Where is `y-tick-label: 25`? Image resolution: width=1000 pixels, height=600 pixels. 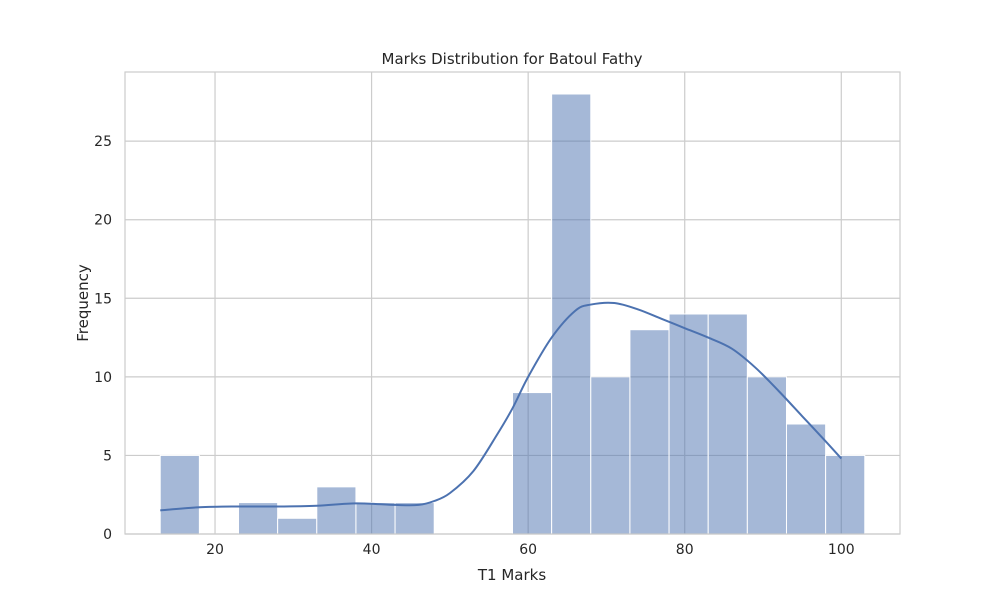 y-tick-label: 25 is located at coordinates (103, 142).